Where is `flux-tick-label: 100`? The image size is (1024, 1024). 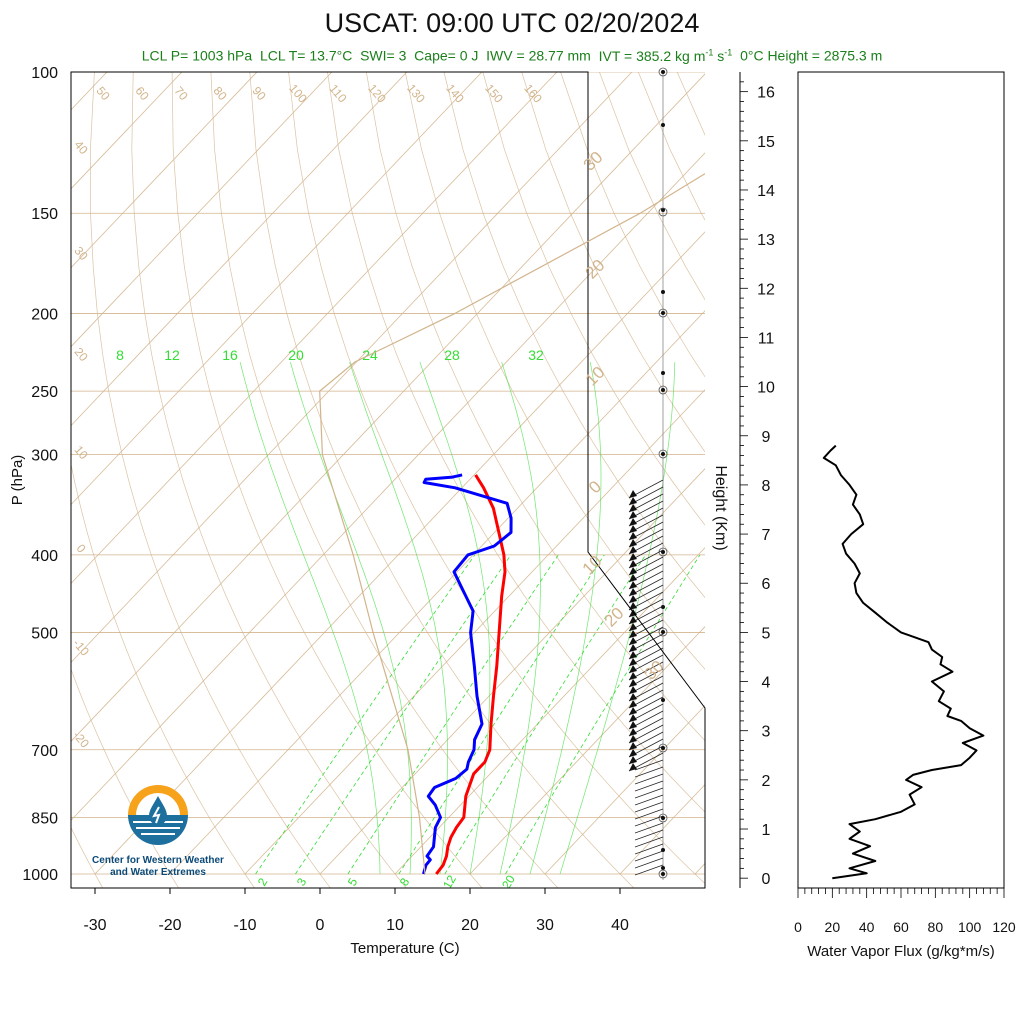
flux-tick-label: 100 is located at coordinates (970, 927).